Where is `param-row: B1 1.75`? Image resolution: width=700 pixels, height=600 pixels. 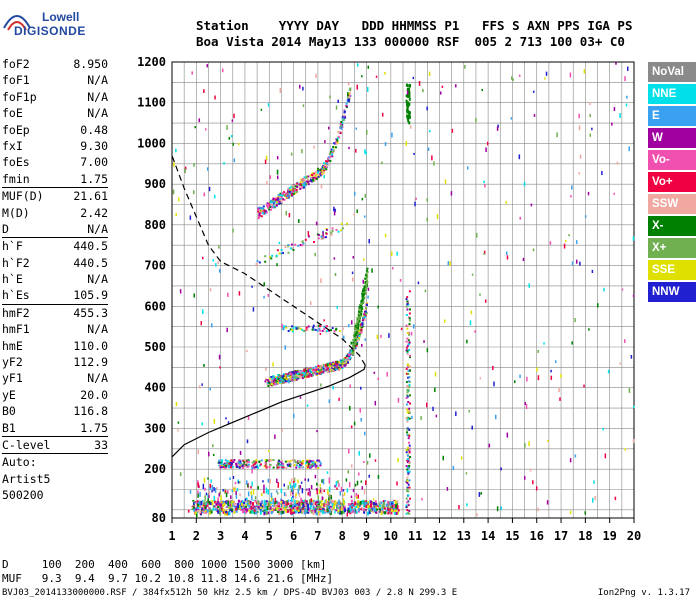
param-row: B1 1.75 is located at coordinates (56, 428).